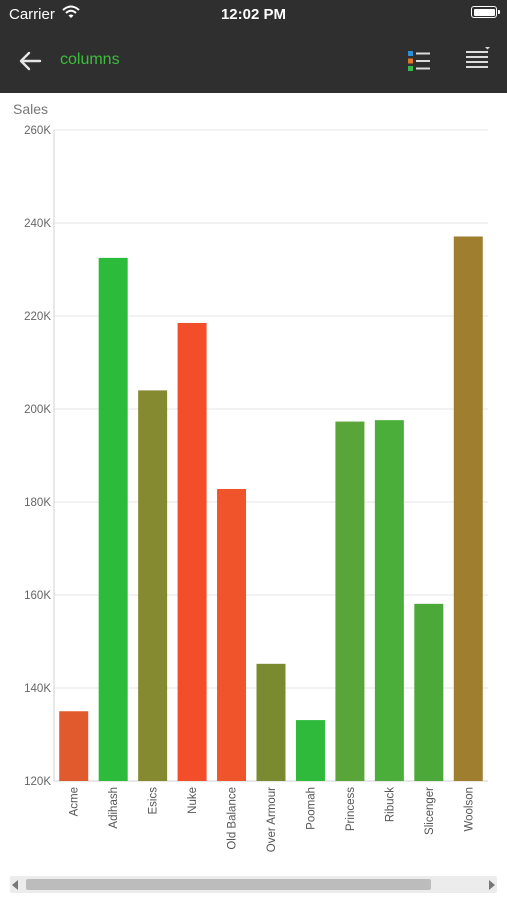 This screenshot has width=507, height=900. Describe the element at coordinates (75, 801) in the screenshot. I see `x-tick-label: Acme` at that location.